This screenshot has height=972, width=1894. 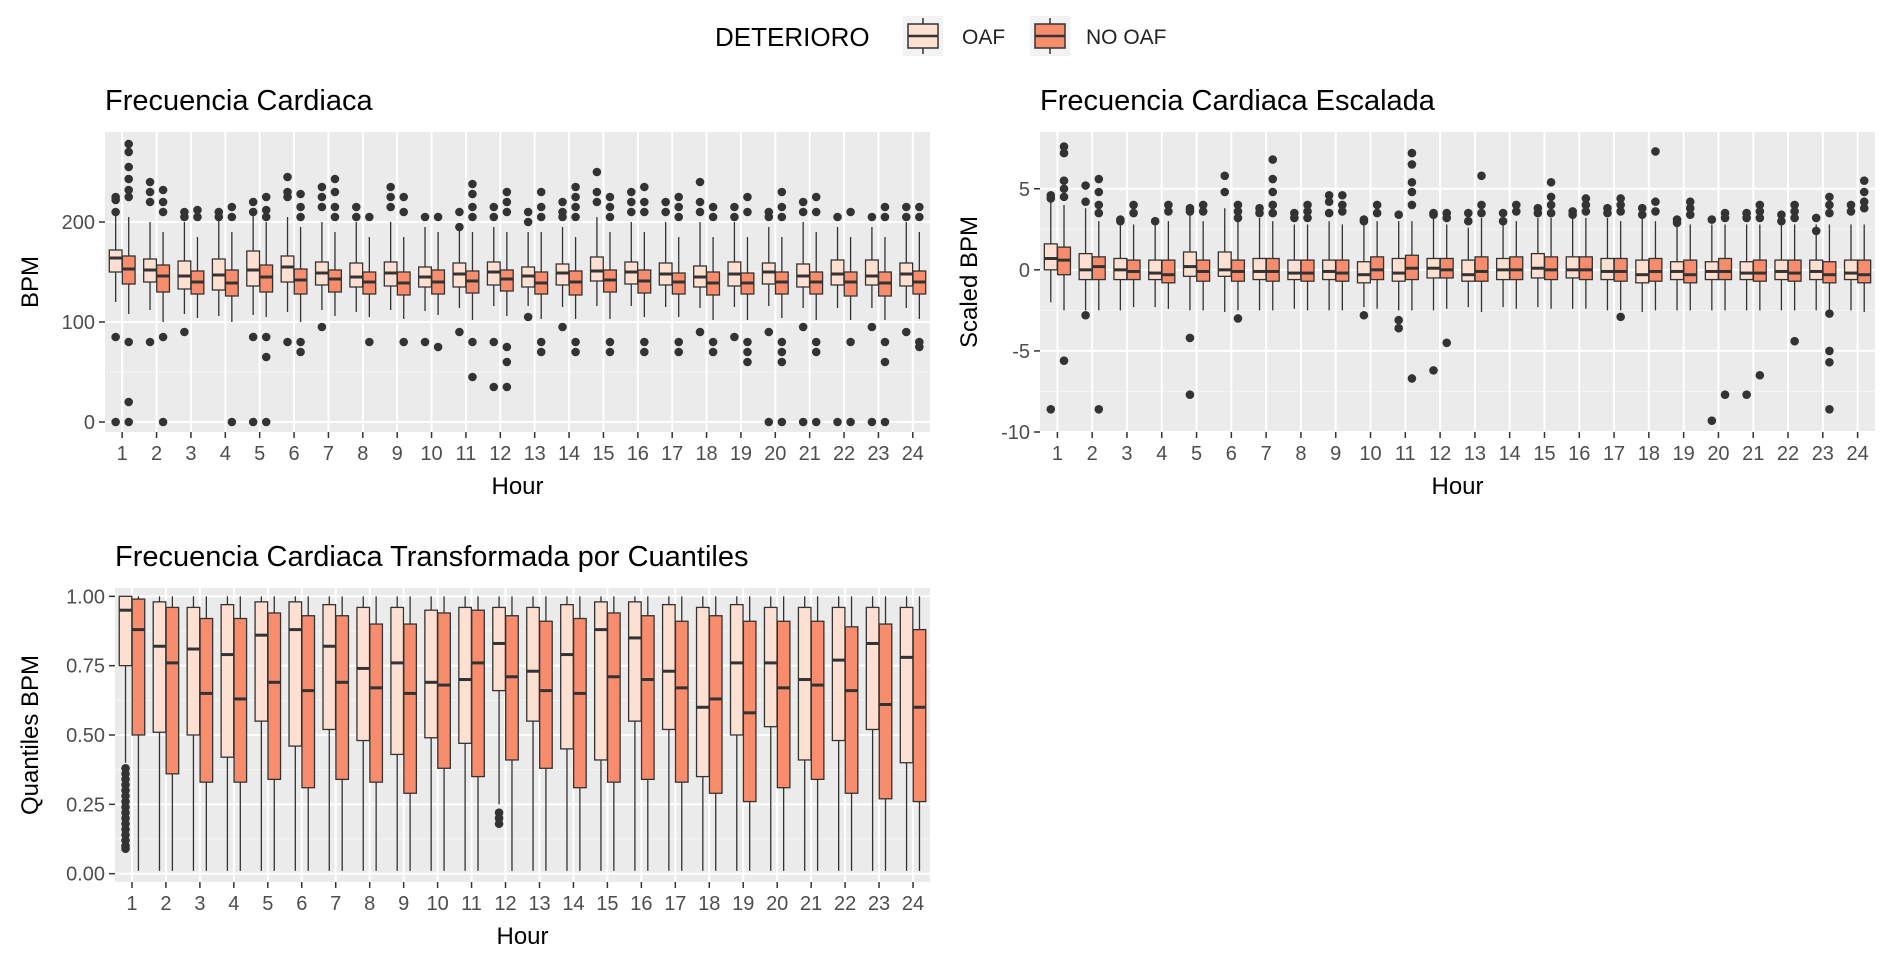 I want to click on x-tick-label: 9, so click(x=397, y=454).